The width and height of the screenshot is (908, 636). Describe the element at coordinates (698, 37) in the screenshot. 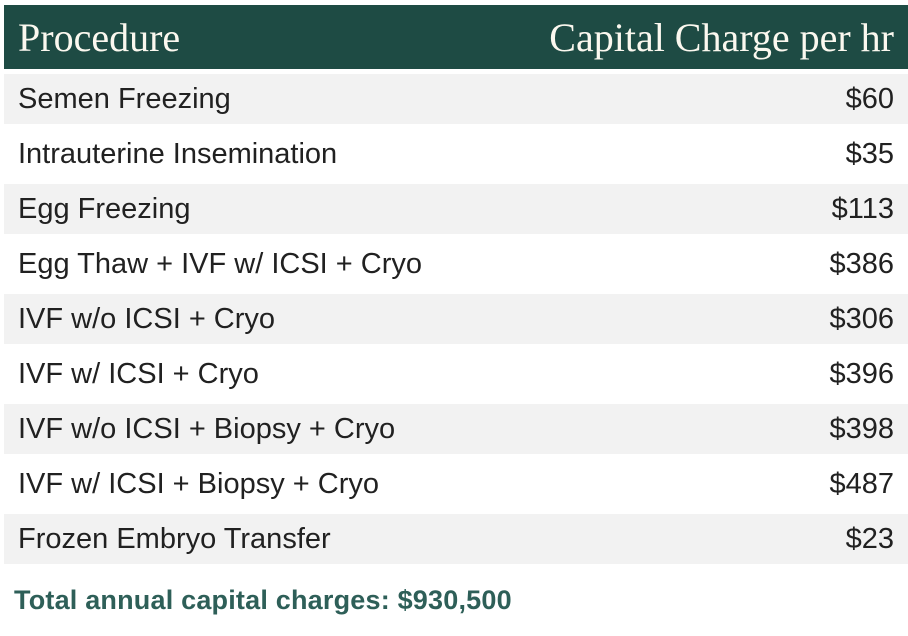

I see `column-header-charge: Capital Charge per hr` at that location.